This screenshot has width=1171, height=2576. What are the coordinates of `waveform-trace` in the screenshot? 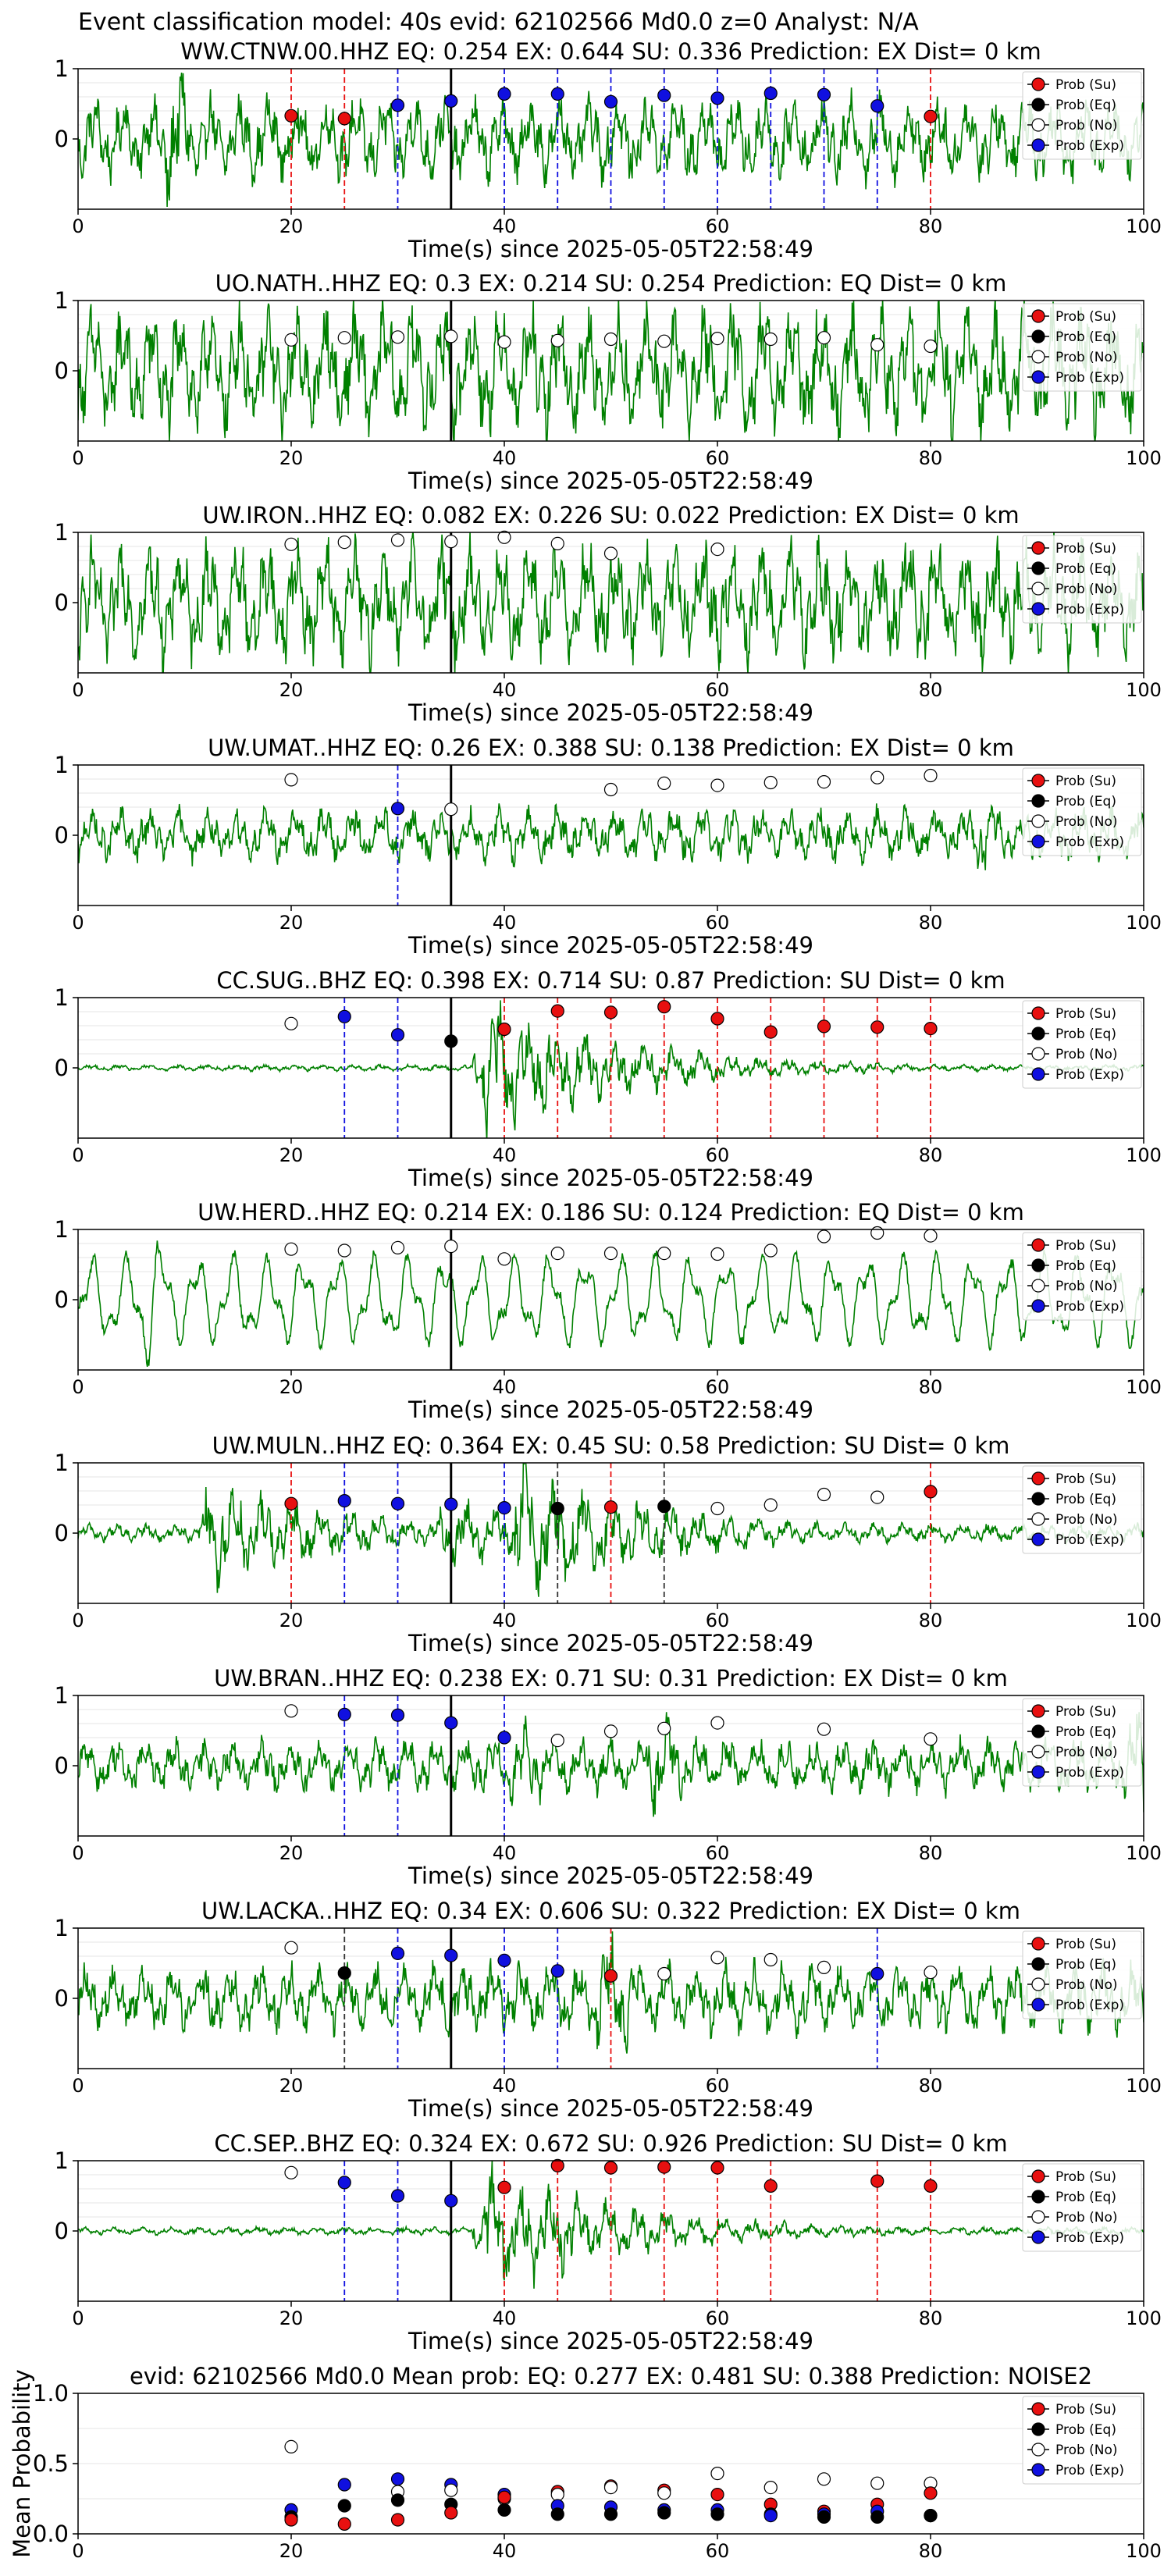 It's located at (611, 836).